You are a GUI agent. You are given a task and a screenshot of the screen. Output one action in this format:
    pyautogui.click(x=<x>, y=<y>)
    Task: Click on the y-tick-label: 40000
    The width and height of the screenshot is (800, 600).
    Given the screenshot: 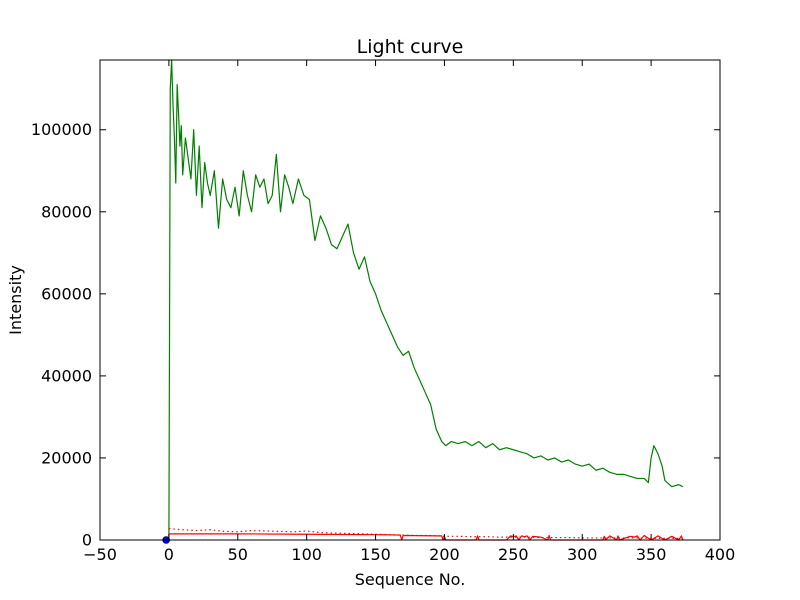 What is the action you would take?
    pyautogui.click(x=66, y=375)
    